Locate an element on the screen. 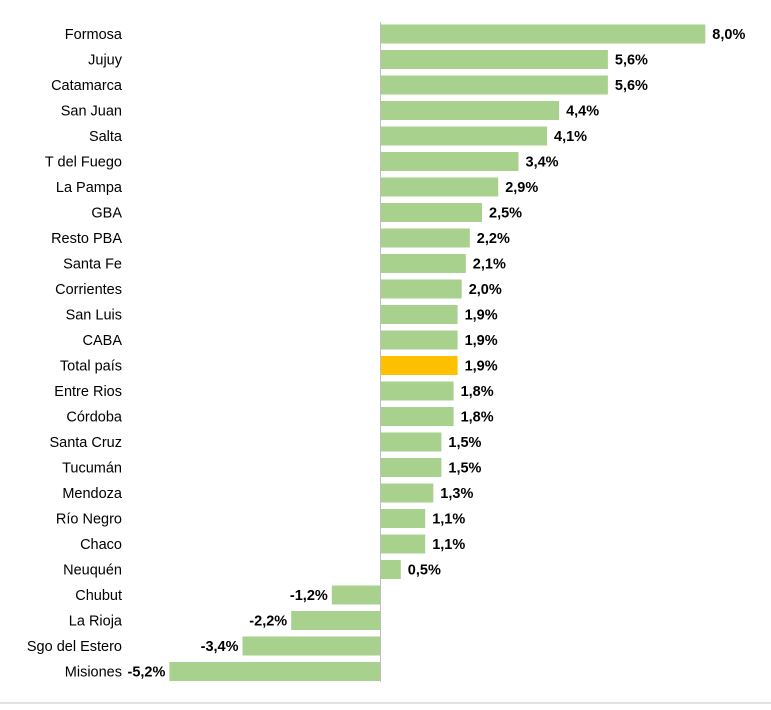  data-label: 4,4% is located at coordinates (582, 112).